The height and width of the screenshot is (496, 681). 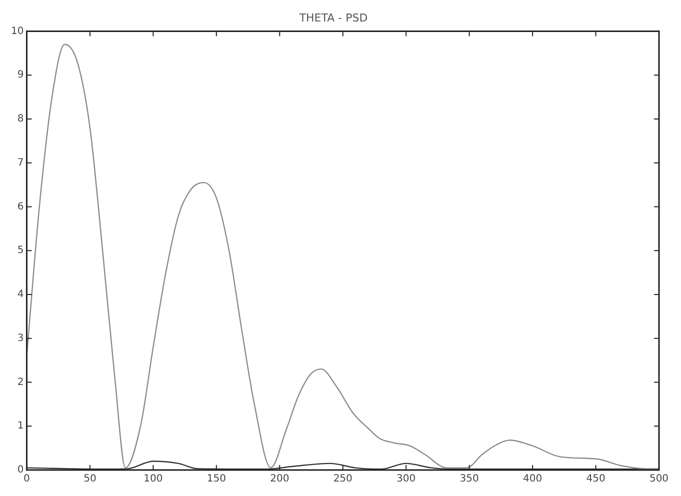 I want to click on x-tick-label: 300, so click(x=406, y=479).